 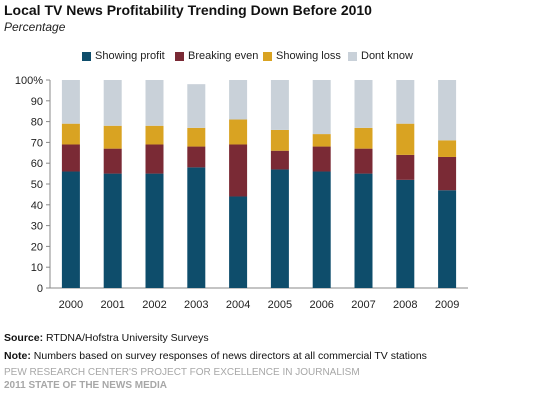 I want to click on legend-item-showing-loss: Showing loss, so click(x=302, y=56).